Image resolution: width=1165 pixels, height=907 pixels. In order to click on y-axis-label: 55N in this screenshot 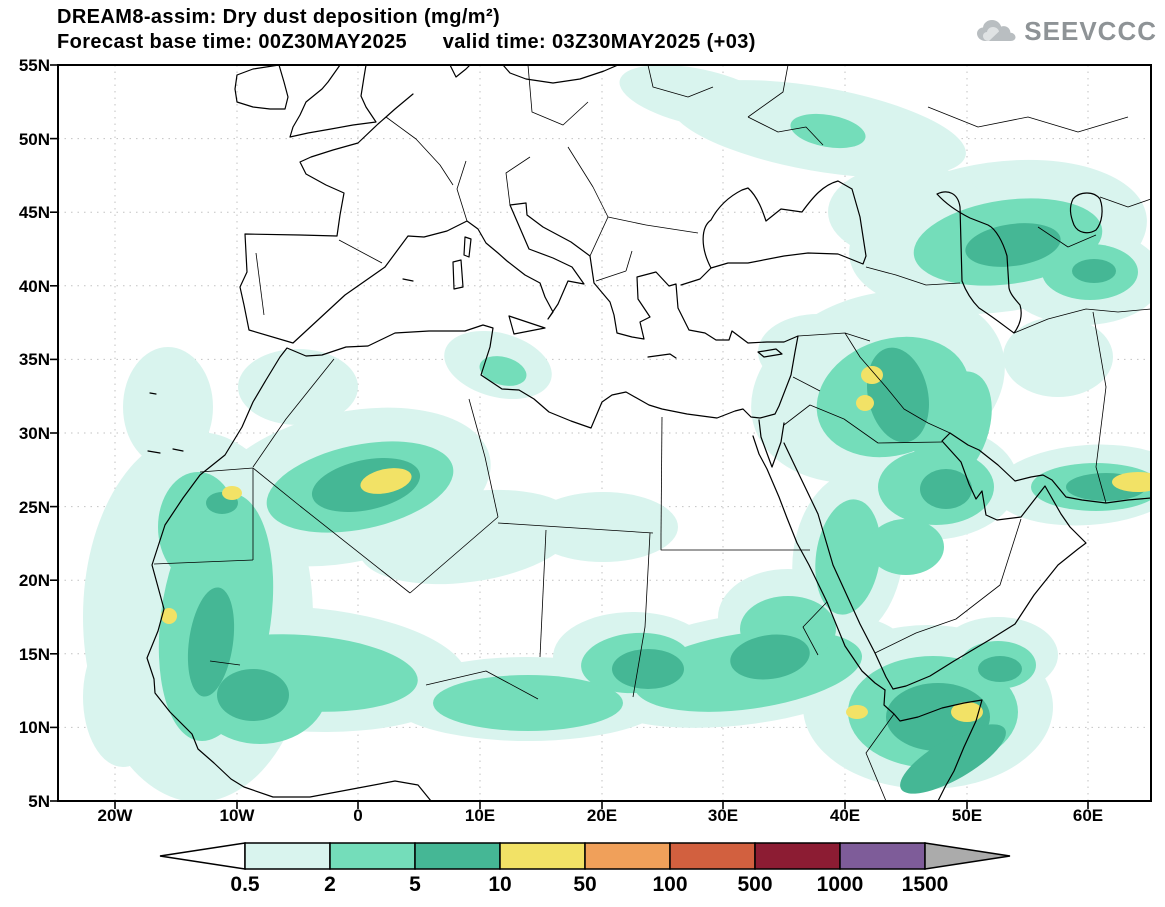, I will do `click(34, 65)`.